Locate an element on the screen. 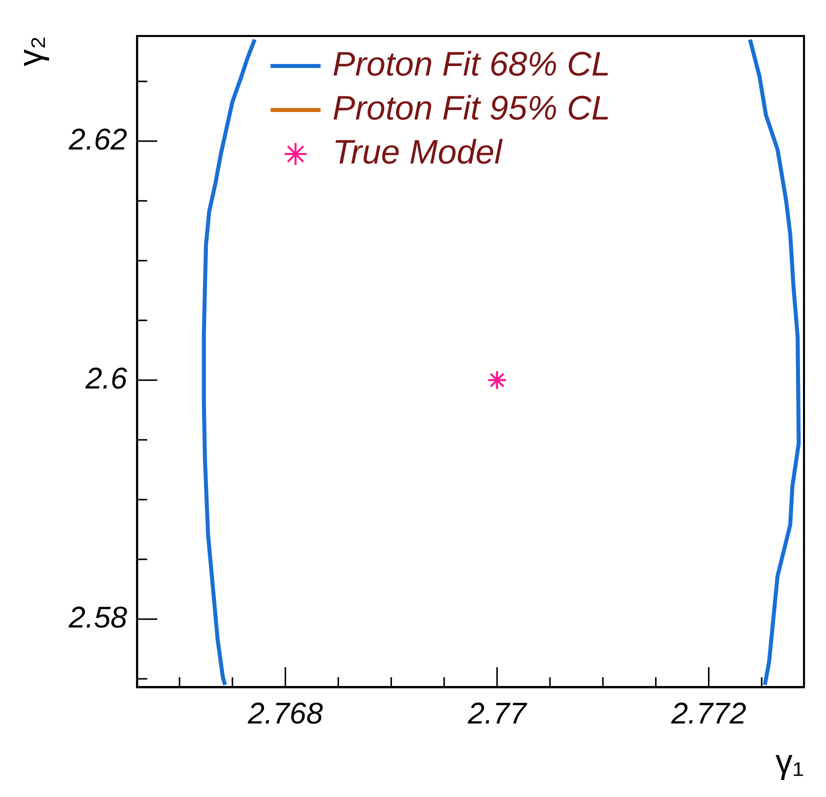 The height and width of the screenshot is (797, 826). legend-label: Proton Fit 95% CL is located at coordinates (471, 108).